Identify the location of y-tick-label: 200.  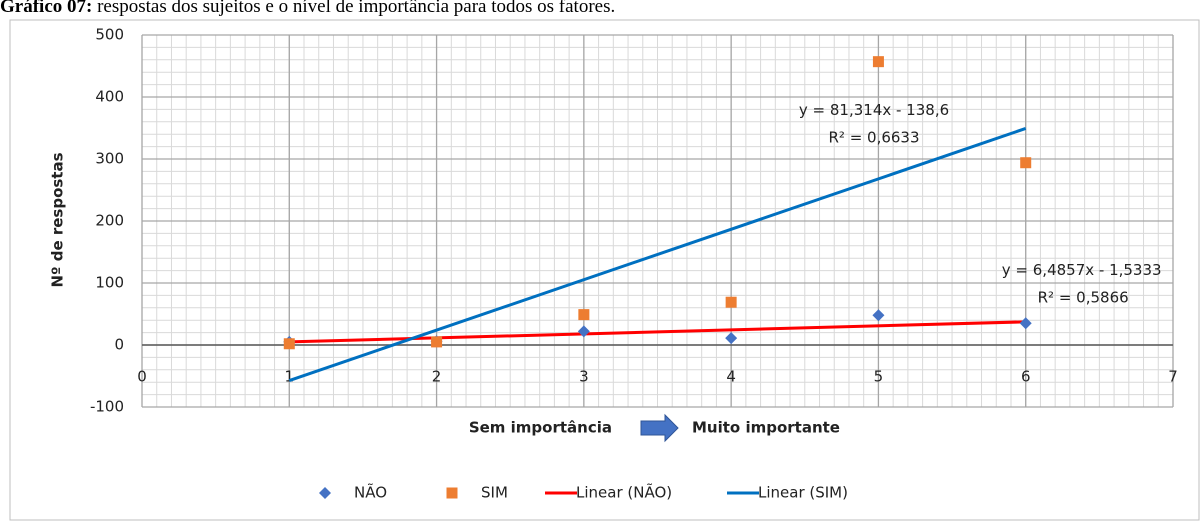
(109, 221).